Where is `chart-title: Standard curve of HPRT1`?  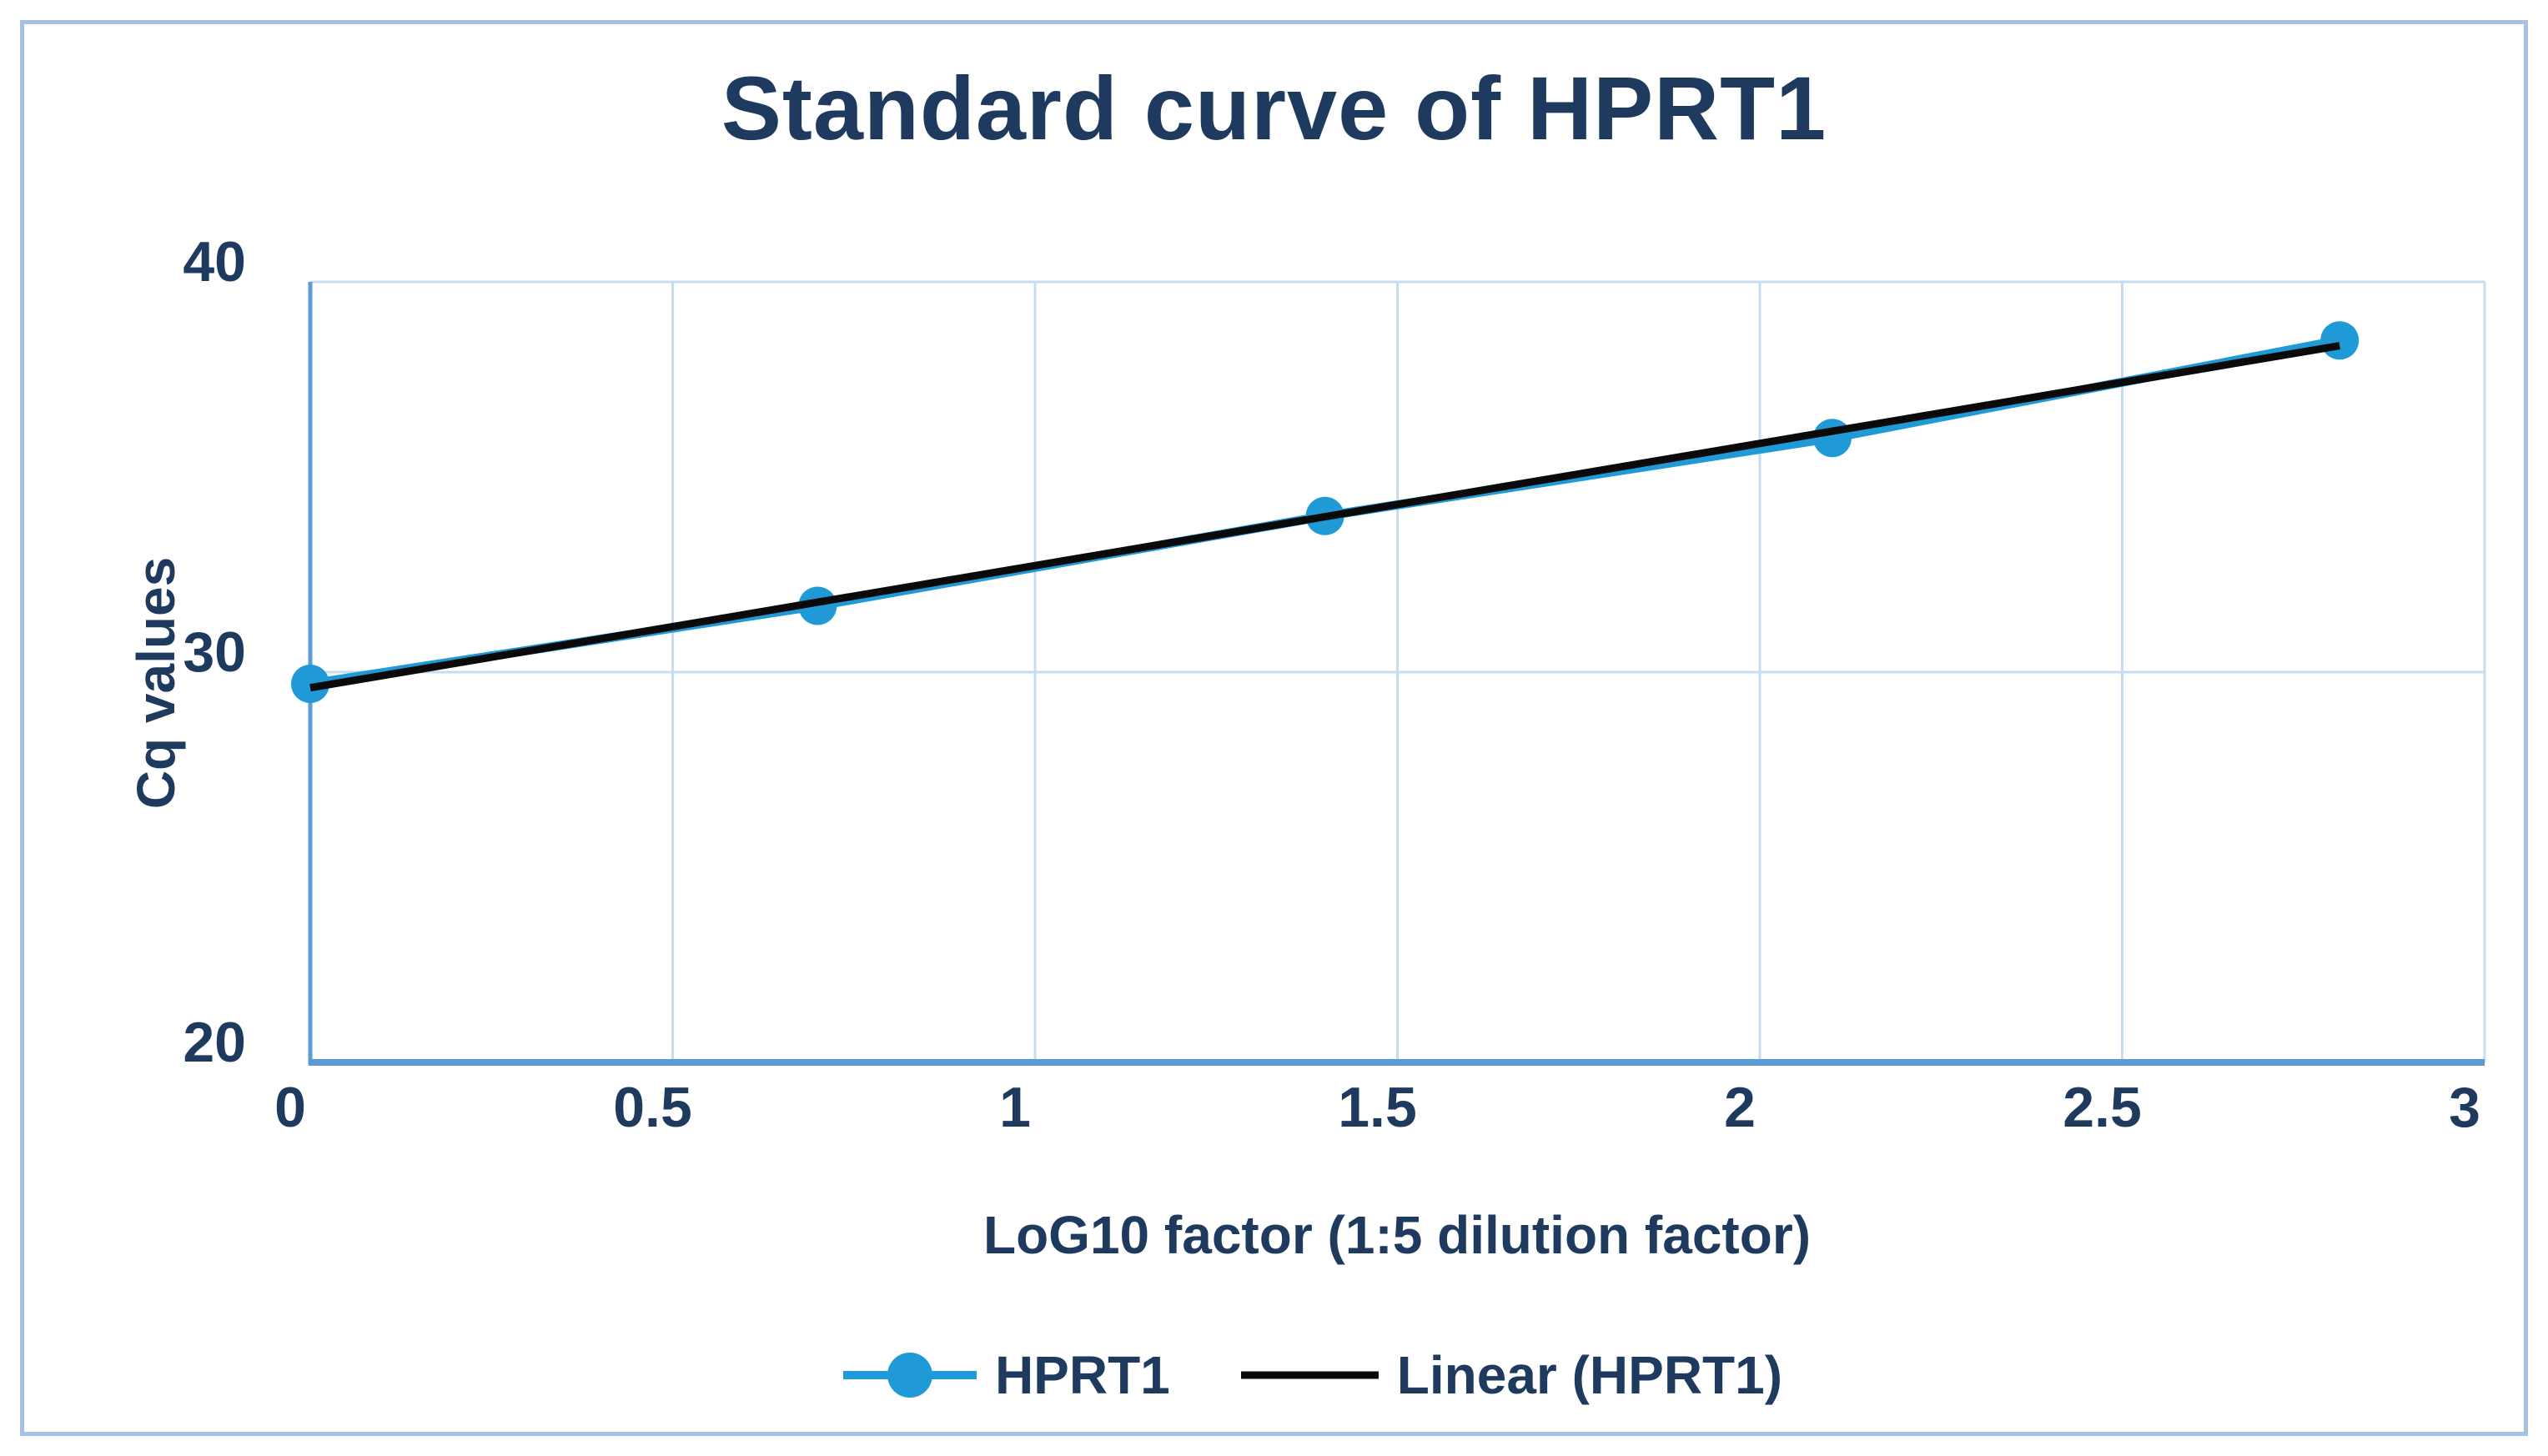 chart-title: Standard curve of HPRT1 is located at coordinates (1274, 108).